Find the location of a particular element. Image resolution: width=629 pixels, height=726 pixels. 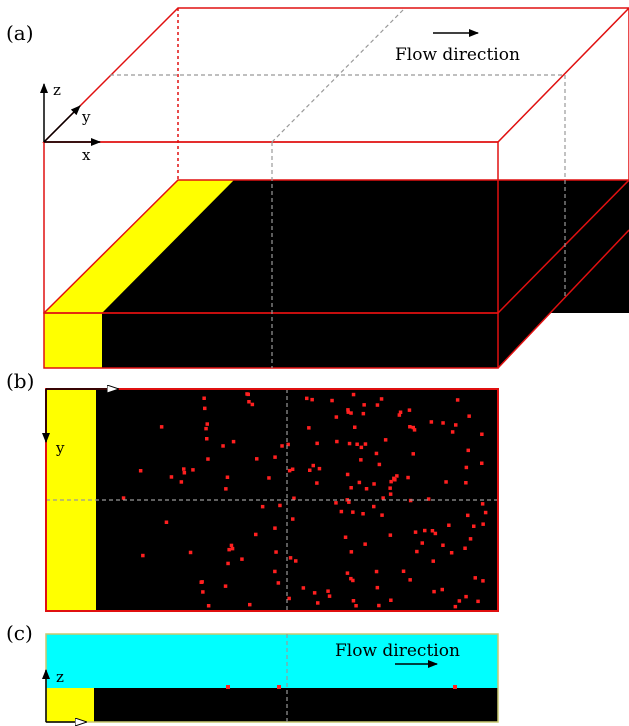

flow-direction-label: Flow direction is located at coordinates (397, 651).